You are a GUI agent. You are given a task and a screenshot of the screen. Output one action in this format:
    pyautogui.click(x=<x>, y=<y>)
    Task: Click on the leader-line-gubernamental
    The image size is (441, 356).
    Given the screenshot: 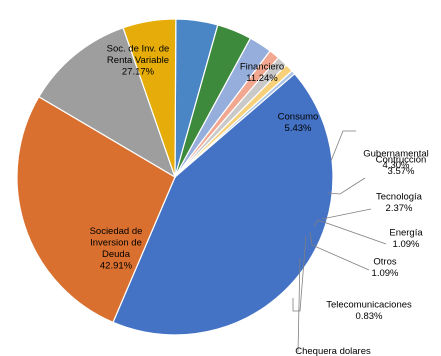 What is the action you would take?
    pyautogui.click(x=343, y=146)
    